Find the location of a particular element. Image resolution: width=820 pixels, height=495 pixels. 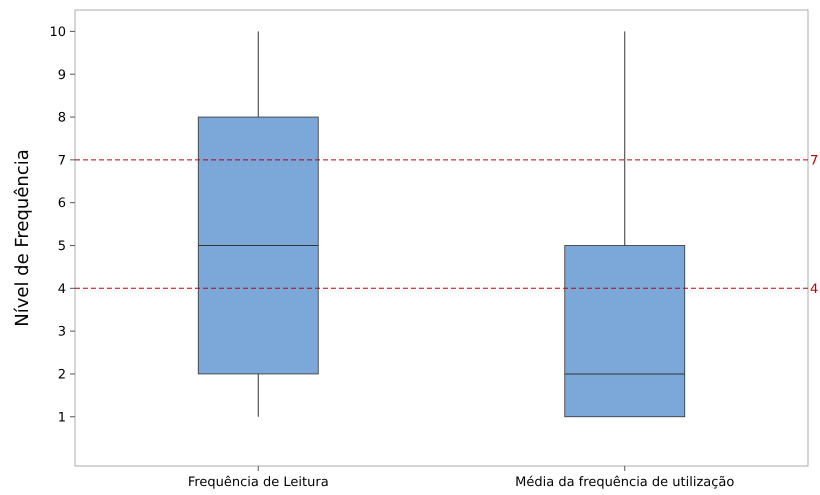

y-tick-label: 5 is located at coordinates (62, 246).